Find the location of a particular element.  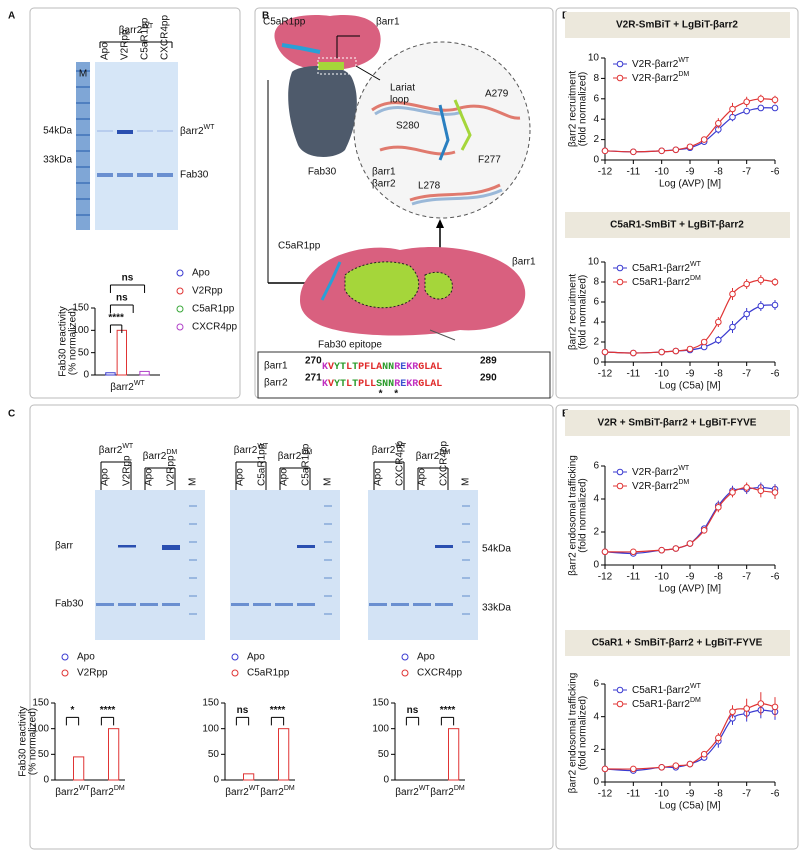

legend-label: CXCR4pp is located at coordinates (214, 327).